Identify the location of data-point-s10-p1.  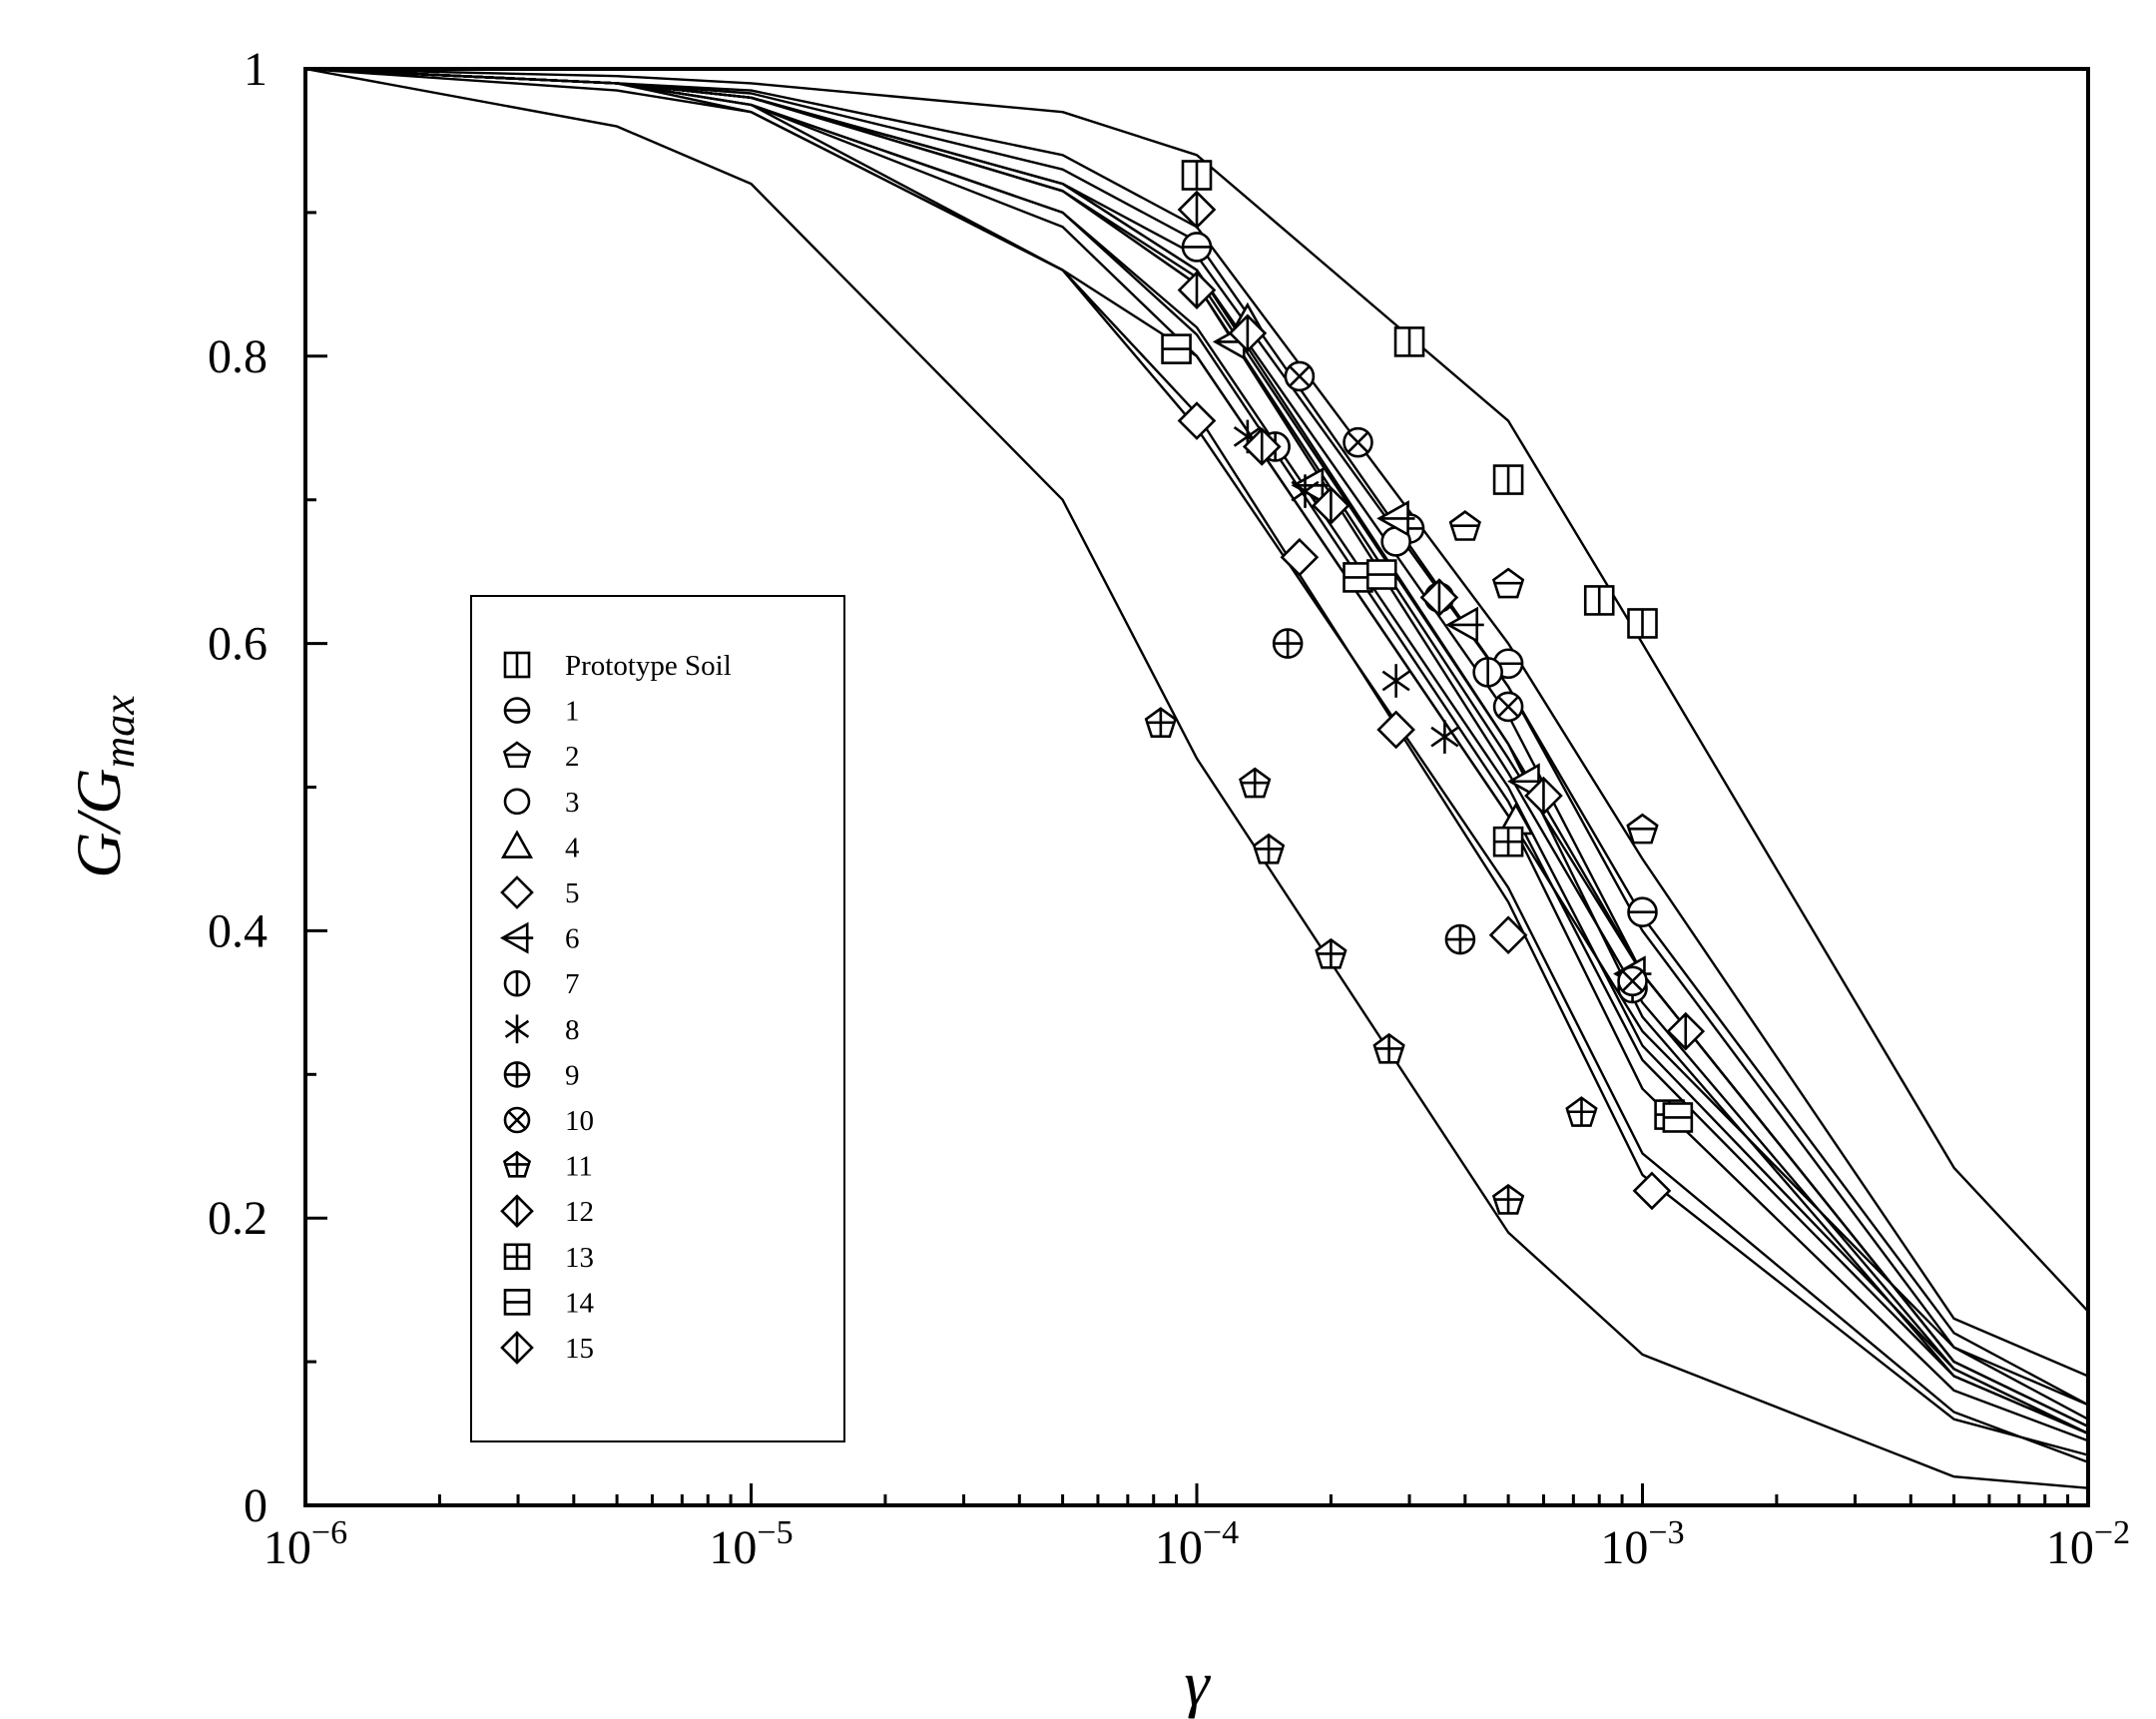
(1358, 442).